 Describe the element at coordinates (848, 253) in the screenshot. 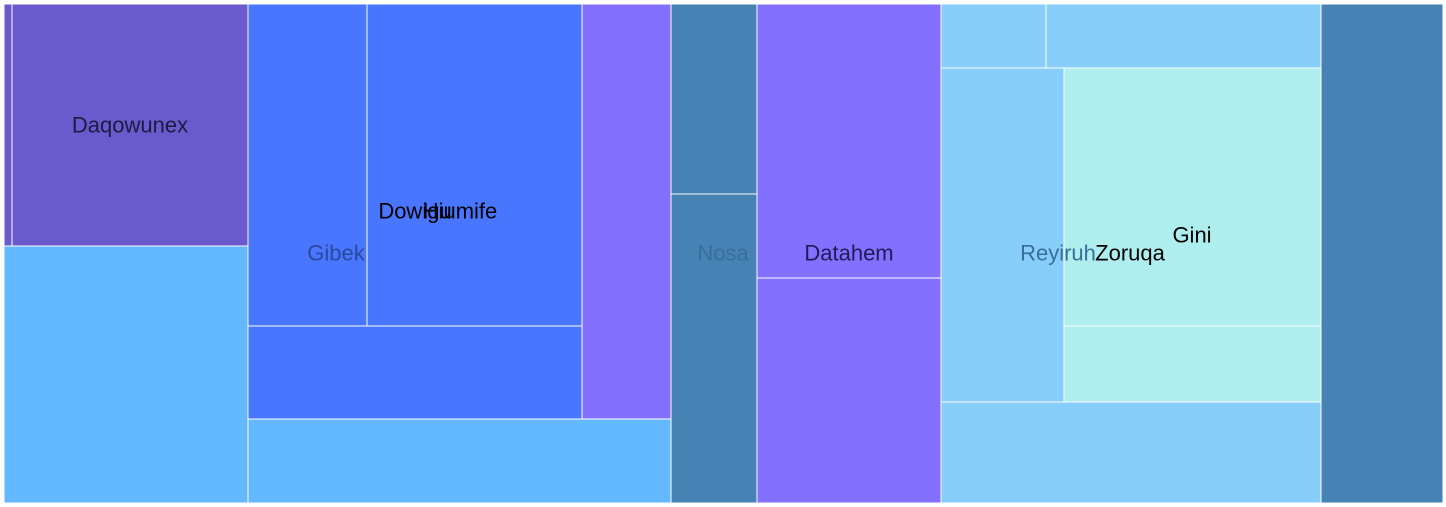

I see `treemap-label-datahem: Datahem` at that location.